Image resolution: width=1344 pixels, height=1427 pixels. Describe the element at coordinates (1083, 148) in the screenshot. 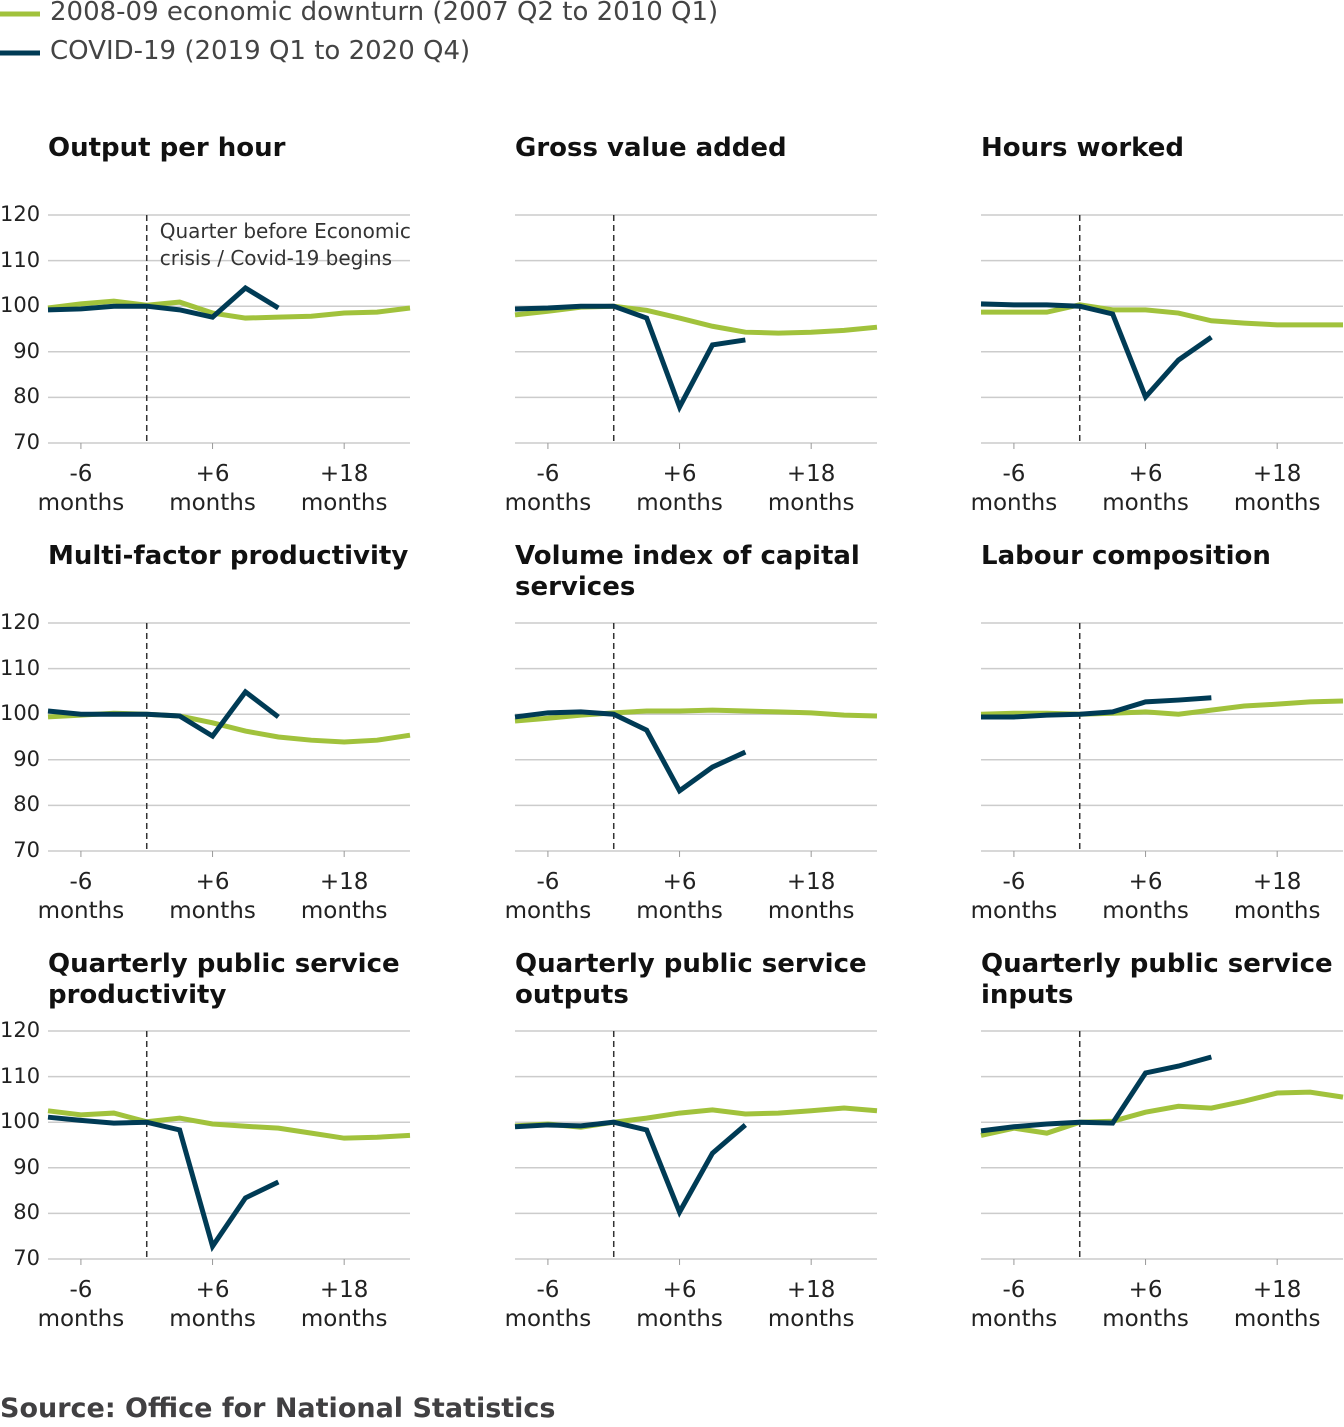

I see `panel-title: Hours worked` at that location.